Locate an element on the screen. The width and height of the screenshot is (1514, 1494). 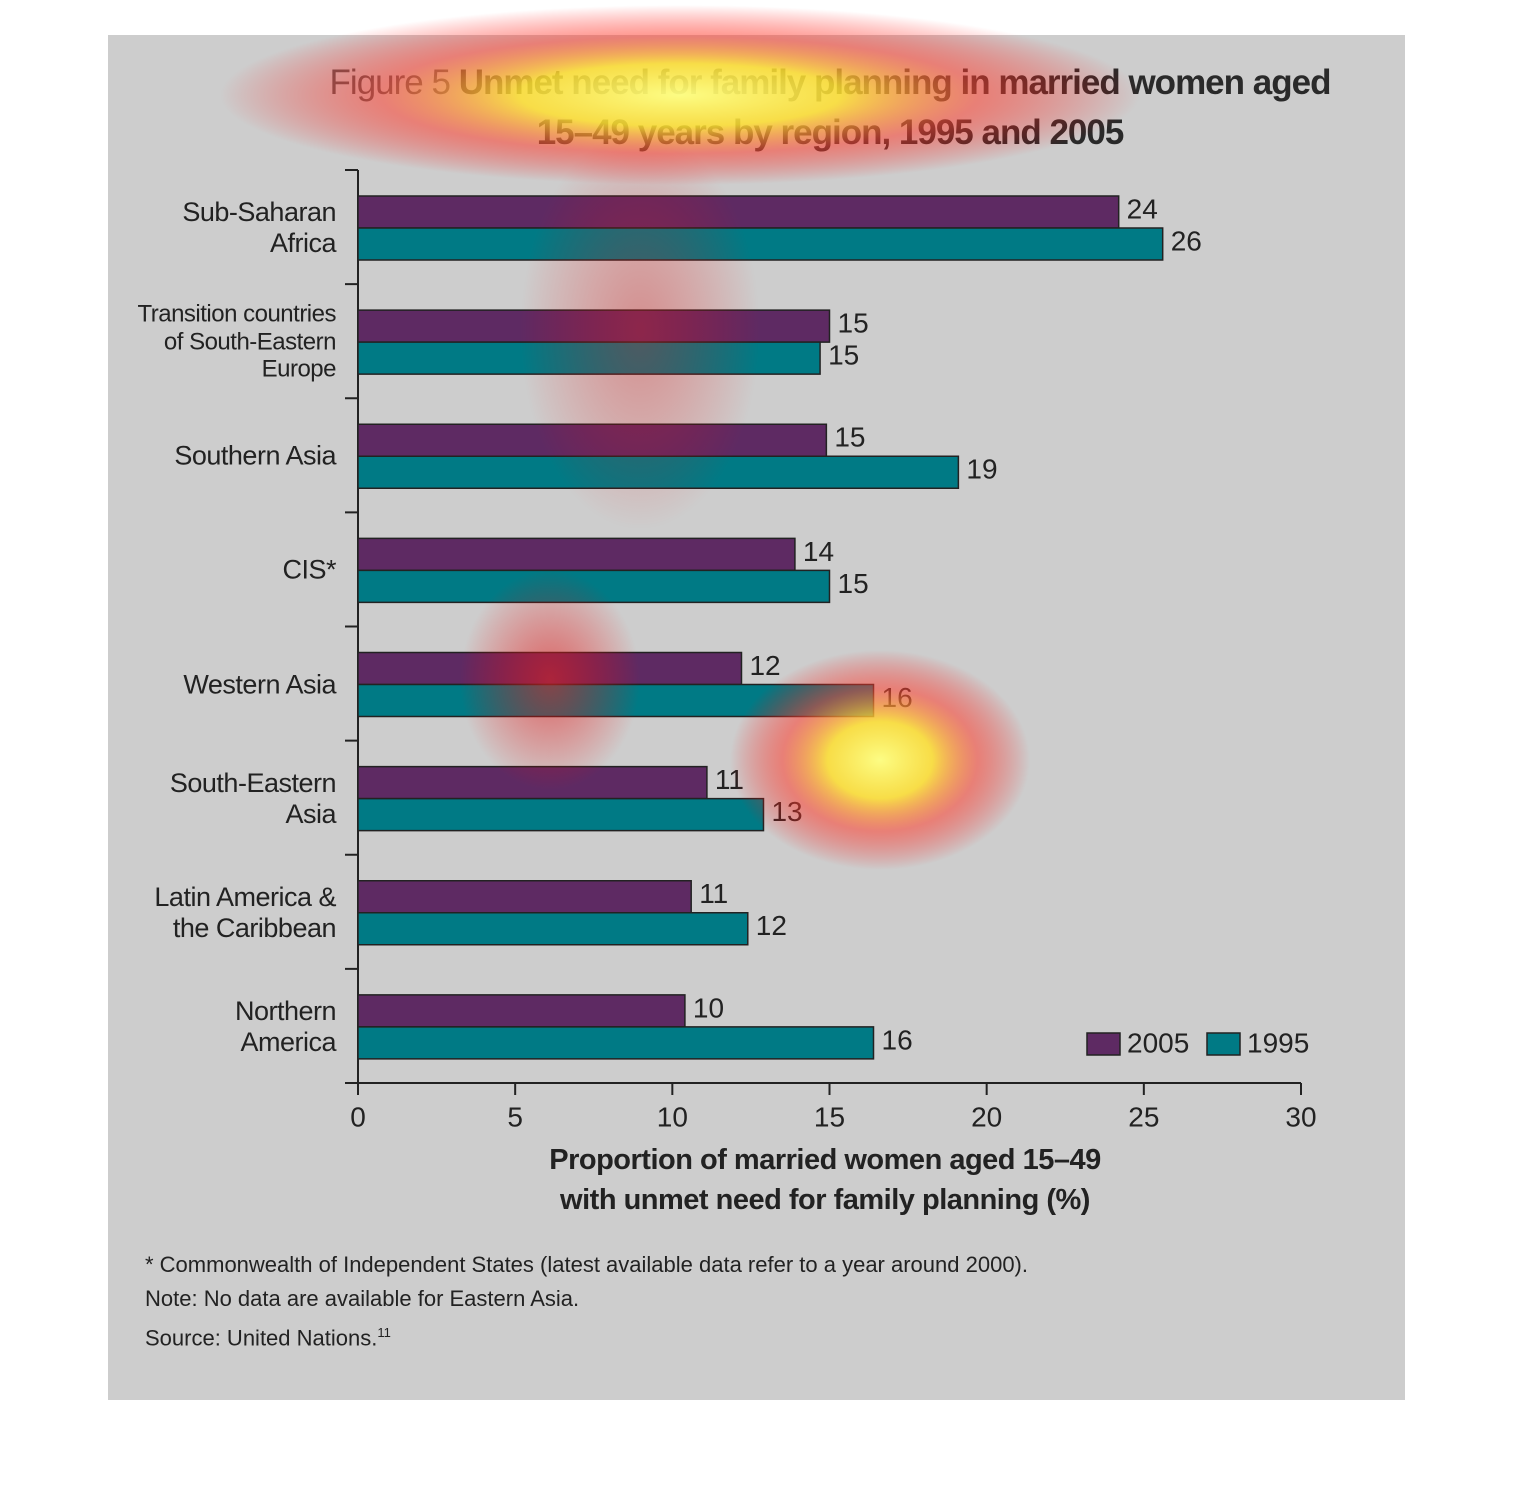
value-label: 10 is located at coordinates (708, 1007).